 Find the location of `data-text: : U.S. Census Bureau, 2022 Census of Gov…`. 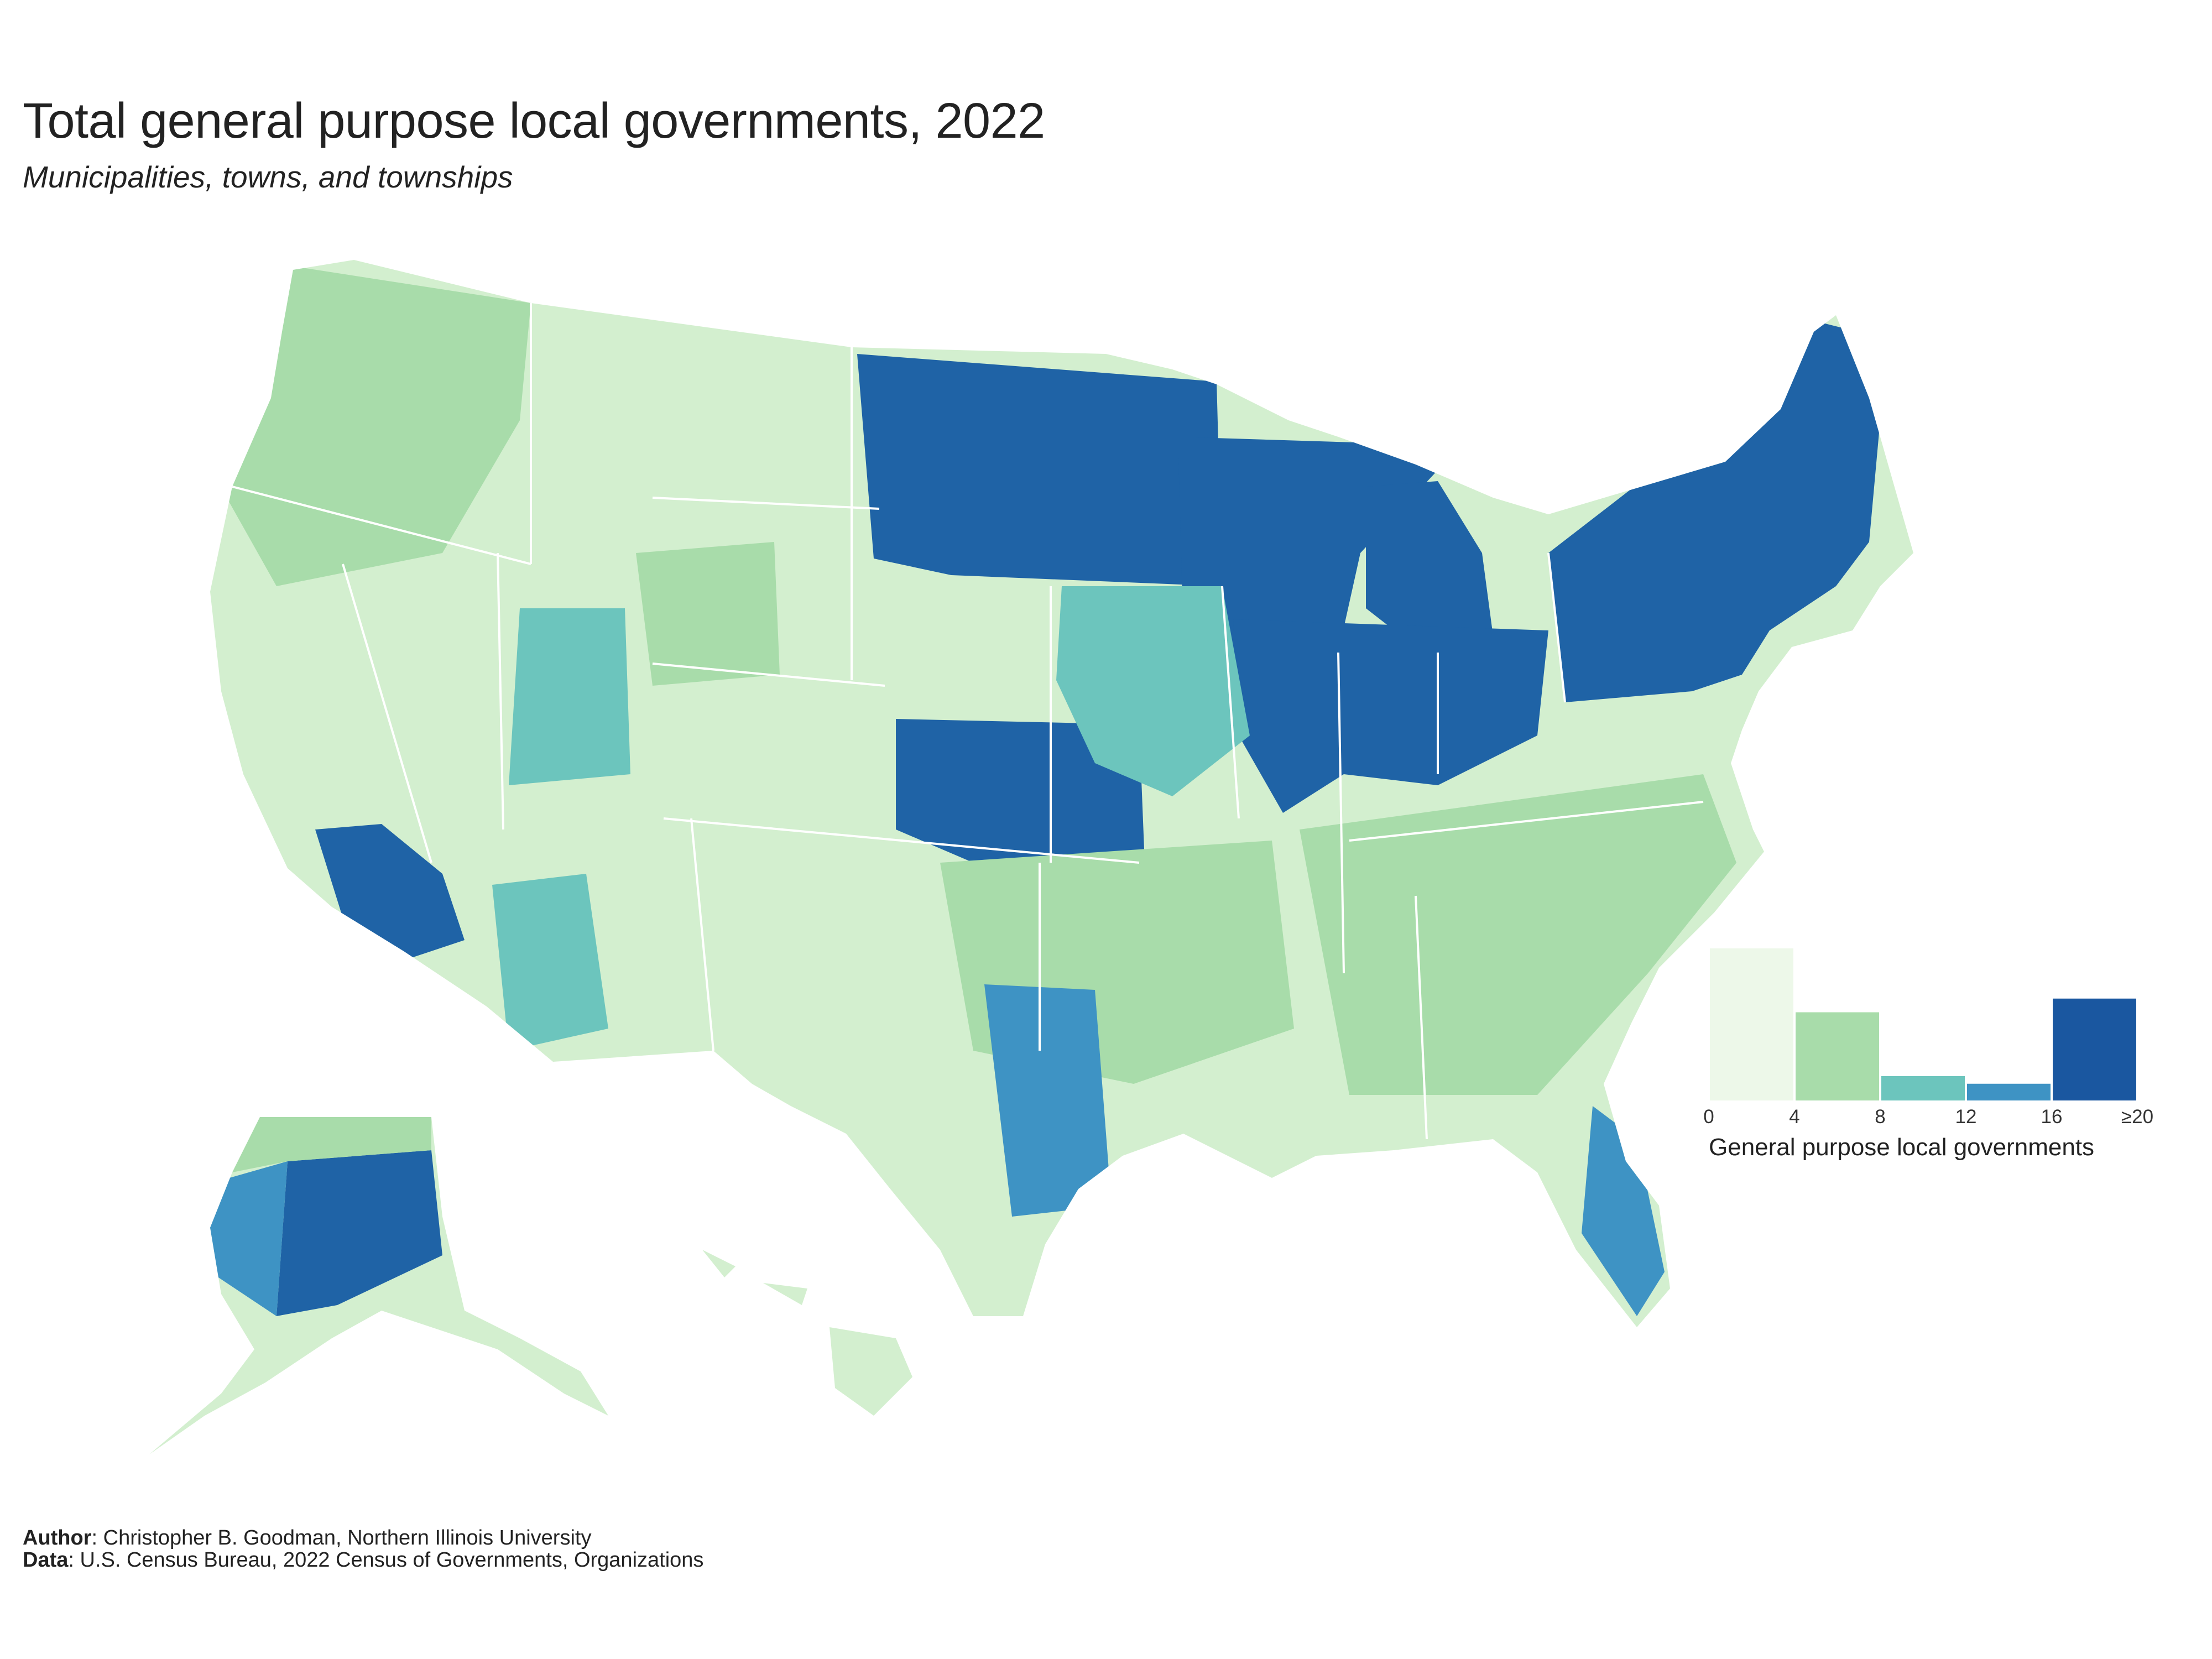

data-text: : U.S. Census Bureau, 2022 Census of Gov… is located at coordinates (386, 1560).